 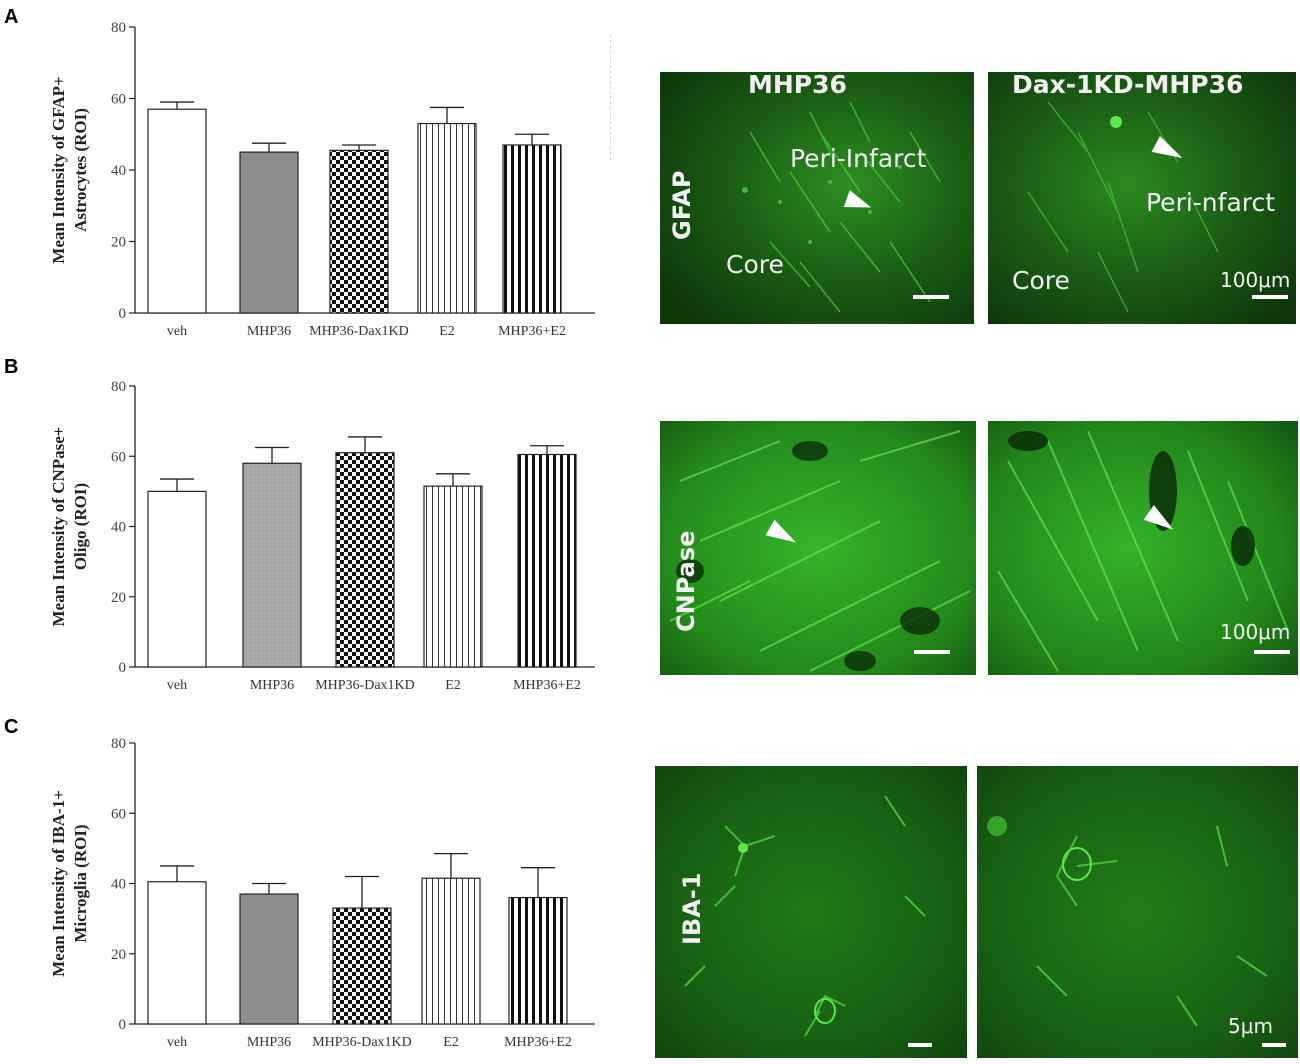 What do you see at coordinates (1143, 548) in the screenshot?
I see `micrograph-cnpase-dax1kd` at bounding box center [1143, 548].